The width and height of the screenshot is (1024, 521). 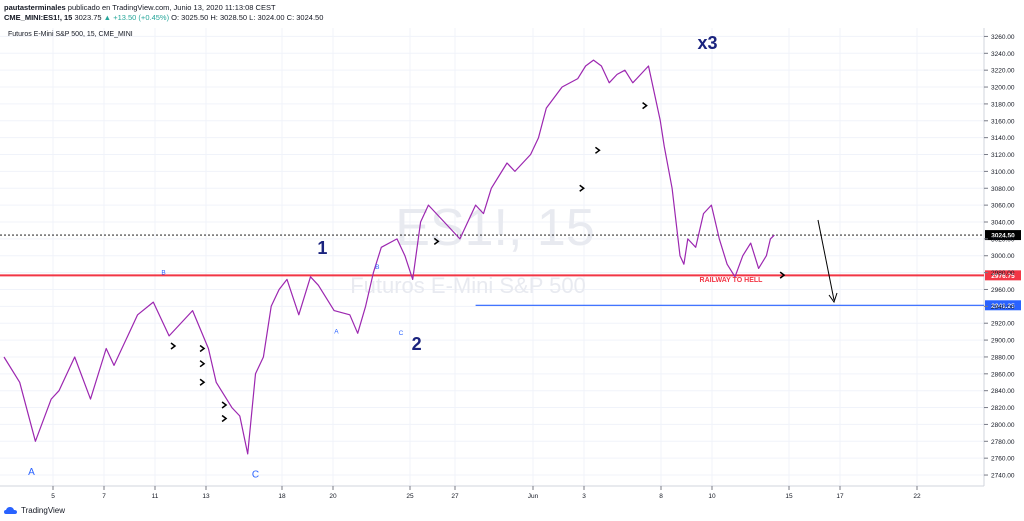 I want to click on x-tick-label: 15, so click(x=789, y=496).